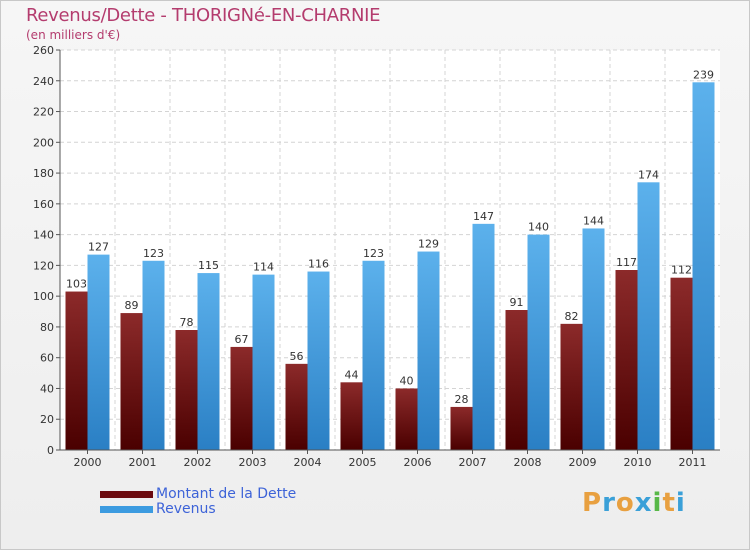  What do you see at coordinates (143, 462) in the screenshot?
I see `x-tick-label-2001: 2001` at bounding box center [143, 462].